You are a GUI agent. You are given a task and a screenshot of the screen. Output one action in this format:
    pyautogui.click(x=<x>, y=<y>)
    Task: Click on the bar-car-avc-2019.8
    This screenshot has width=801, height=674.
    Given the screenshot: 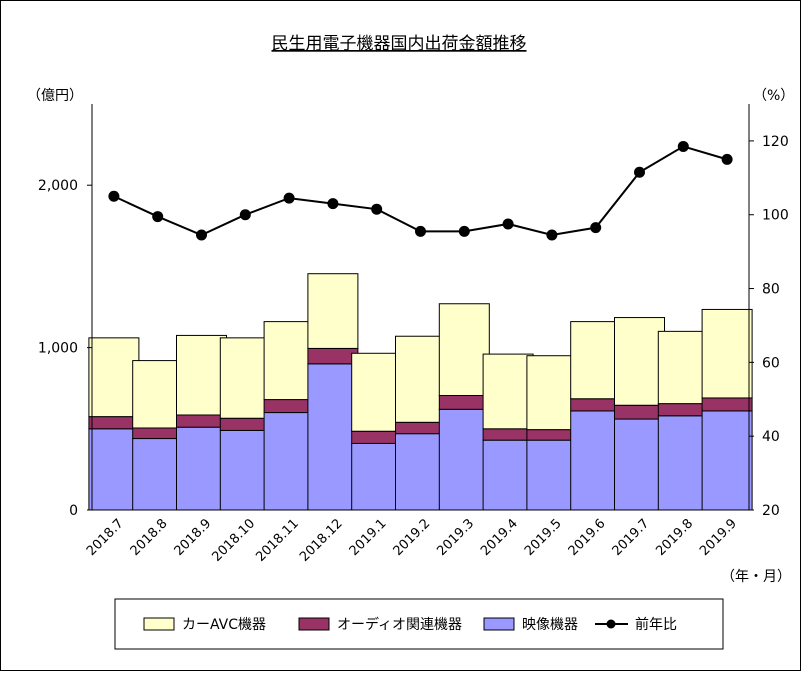 What is the action you would take?
    pyautogui.click(x=683, y=367)
    